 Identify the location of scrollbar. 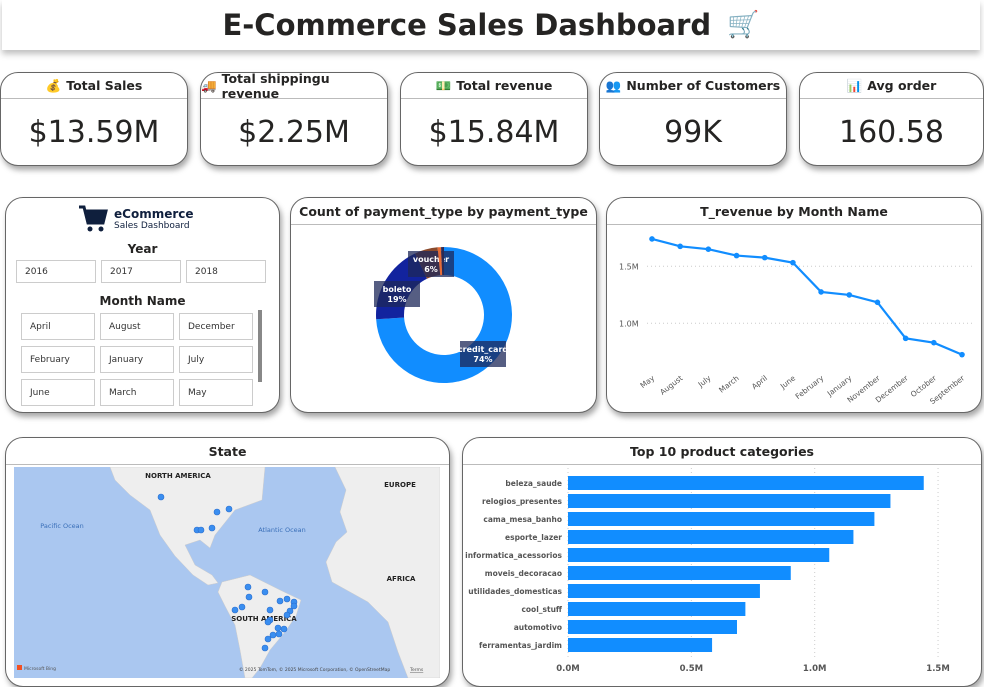
(260, 346).